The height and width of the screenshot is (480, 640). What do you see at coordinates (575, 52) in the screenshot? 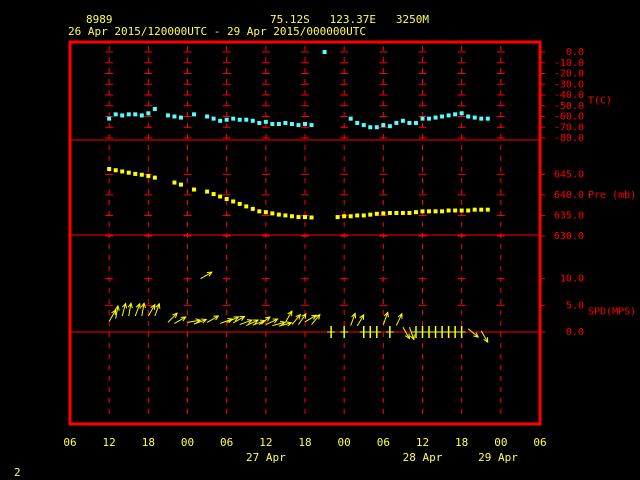
I see `temperature-tick-label: 0.0` at bounding box center [575, 52].